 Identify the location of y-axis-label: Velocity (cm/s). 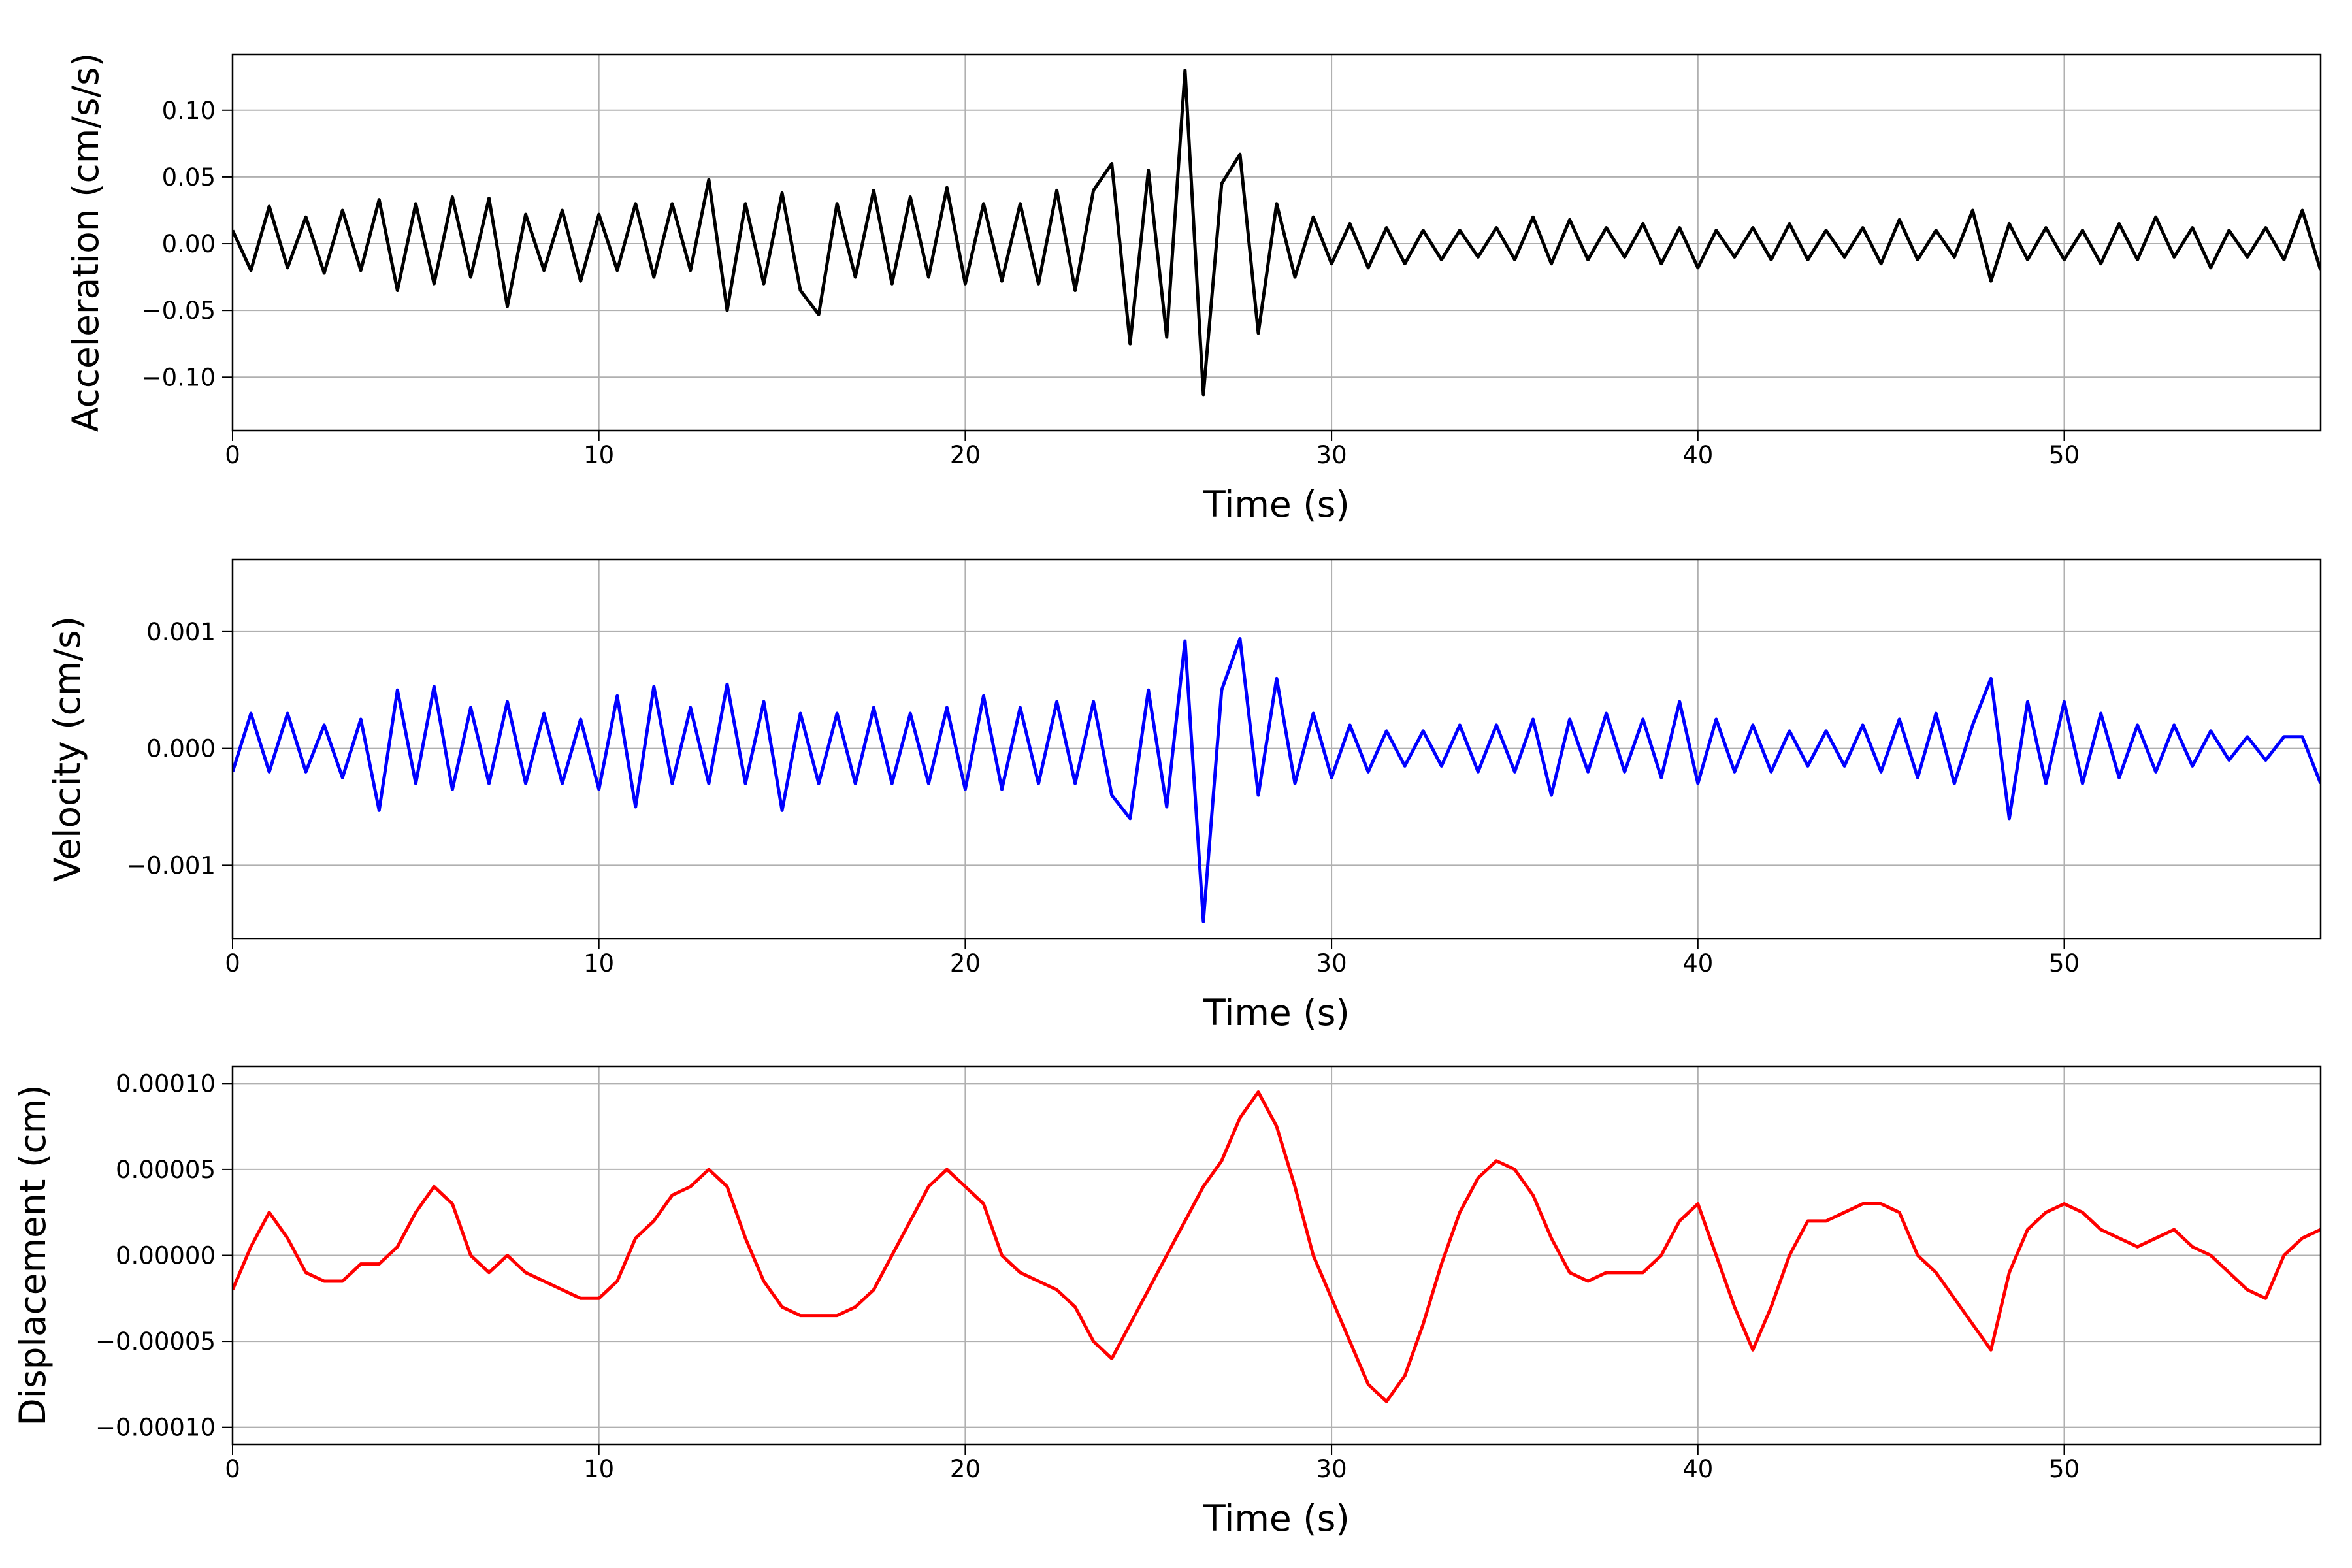
(67, 749).